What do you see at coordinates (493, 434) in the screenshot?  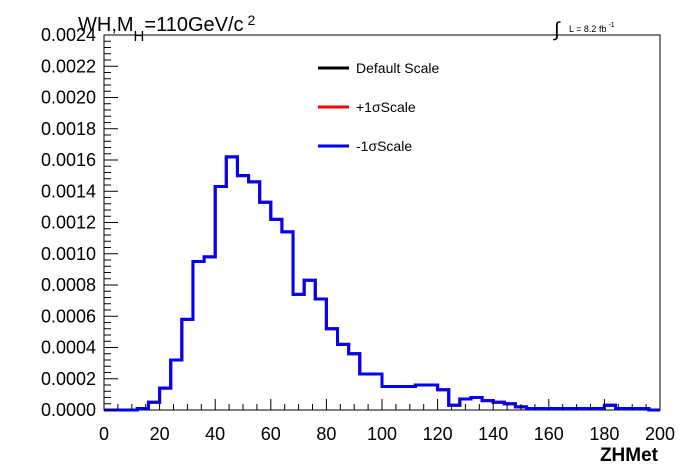 I see `x-tick-label: 140` at bounding box center [493, 434].